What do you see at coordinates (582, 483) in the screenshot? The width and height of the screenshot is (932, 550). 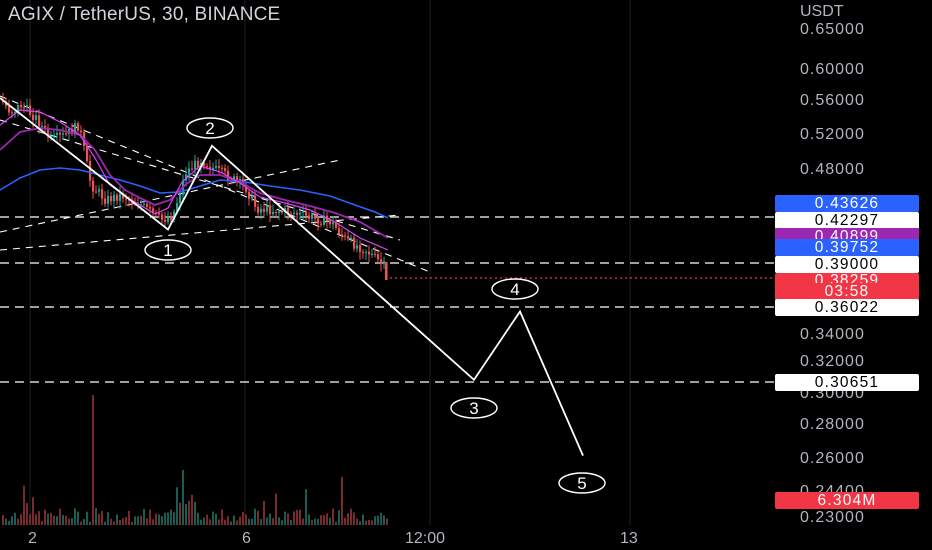 I see `wave-label-circle` at bounding box center [582, 483].